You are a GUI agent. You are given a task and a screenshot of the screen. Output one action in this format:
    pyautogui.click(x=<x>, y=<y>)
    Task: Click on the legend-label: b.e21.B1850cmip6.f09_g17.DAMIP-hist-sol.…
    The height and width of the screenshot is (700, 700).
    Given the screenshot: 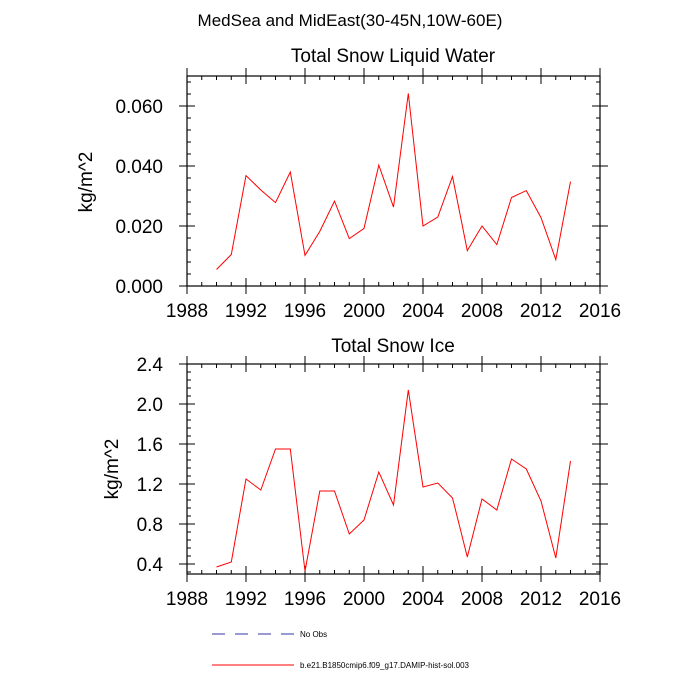 What is the action you would take?
    pyautogui.click(x=385, y=665)
    